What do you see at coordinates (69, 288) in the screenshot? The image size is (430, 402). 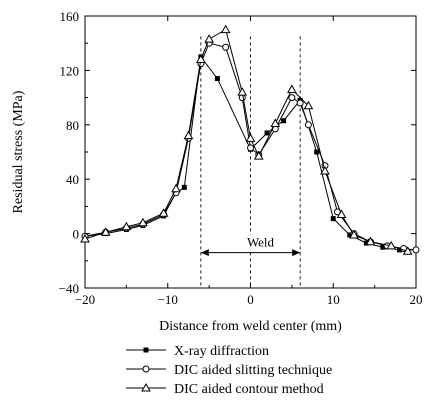 I see `y-tick-label: −40` at bounding box center [69, 288].